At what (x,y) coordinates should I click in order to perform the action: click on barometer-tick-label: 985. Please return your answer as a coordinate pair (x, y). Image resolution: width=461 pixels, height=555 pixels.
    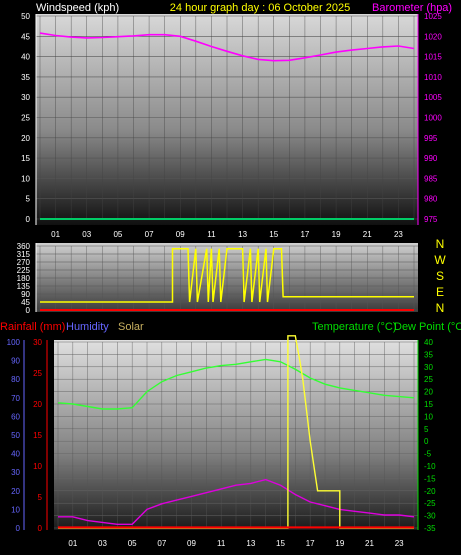
    Looking at the image, I should click on (431, 178).